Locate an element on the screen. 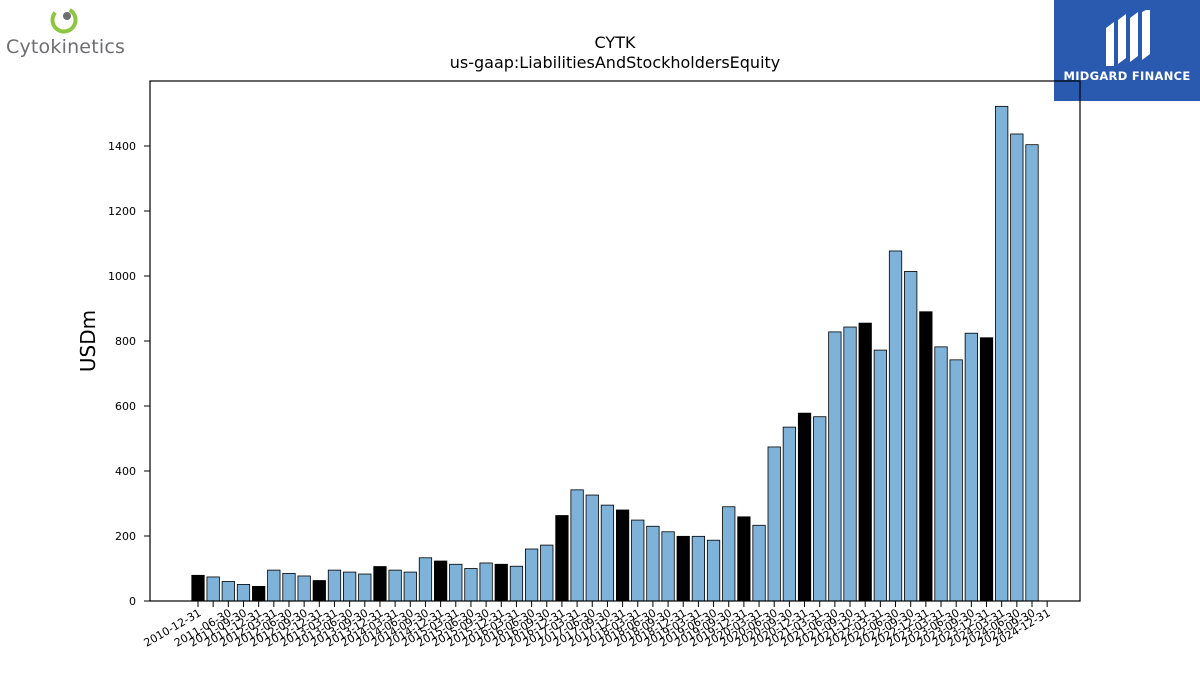 Image resolution: width=1200 pixels, height=675 pixels. y-tick-label: 1200 is located at coordinates (122, 211).